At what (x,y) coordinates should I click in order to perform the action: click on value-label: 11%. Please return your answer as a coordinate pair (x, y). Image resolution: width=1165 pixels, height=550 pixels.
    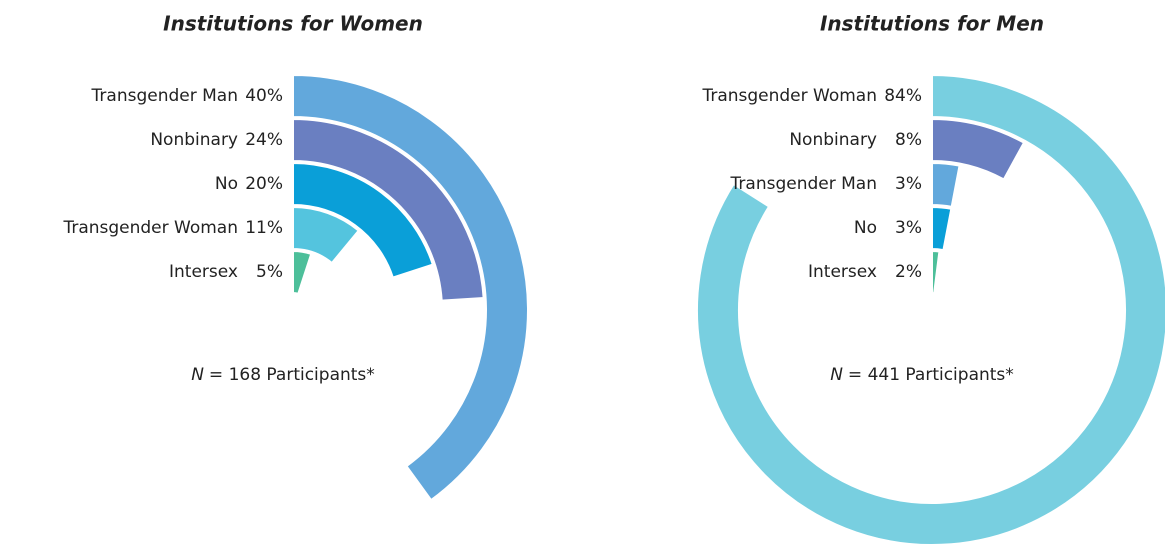
    Looking at the image, I should click on (264, 228).